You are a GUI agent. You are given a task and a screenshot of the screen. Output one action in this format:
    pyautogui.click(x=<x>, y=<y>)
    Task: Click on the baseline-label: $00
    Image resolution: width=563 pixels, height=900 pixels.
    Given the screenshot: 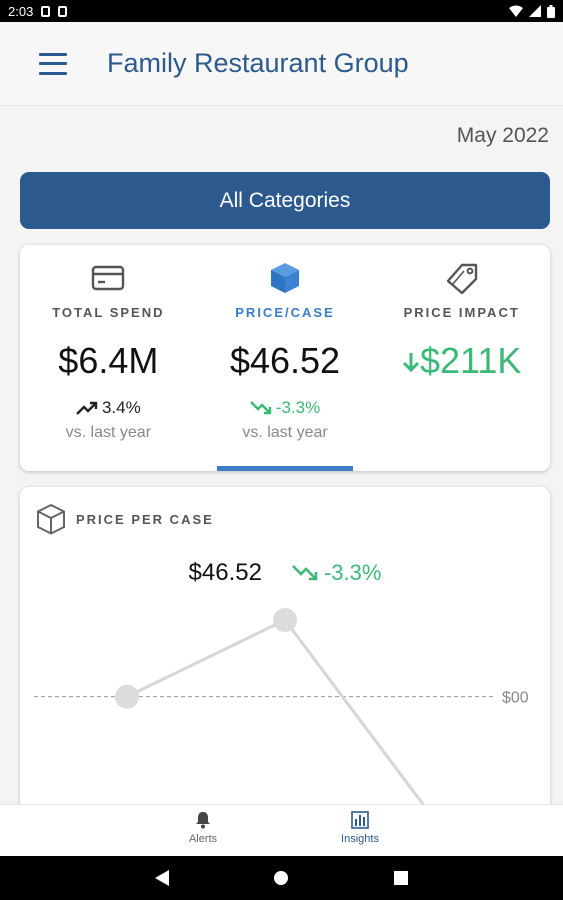 What is the action you would take?
    pyautogui.click(x=515, y=698)
    